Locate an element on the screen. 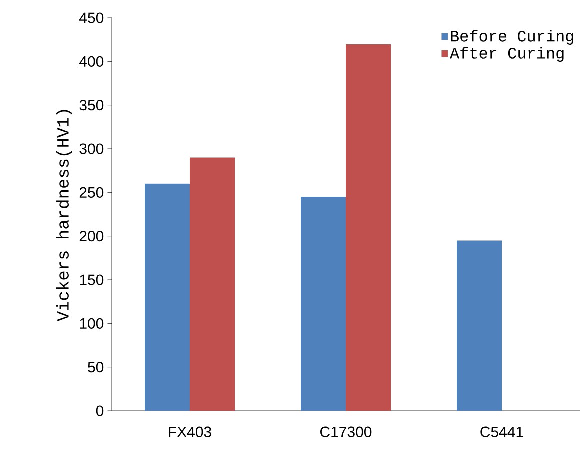  x-tick-label: FX403 is located at coordinates (190, 432).